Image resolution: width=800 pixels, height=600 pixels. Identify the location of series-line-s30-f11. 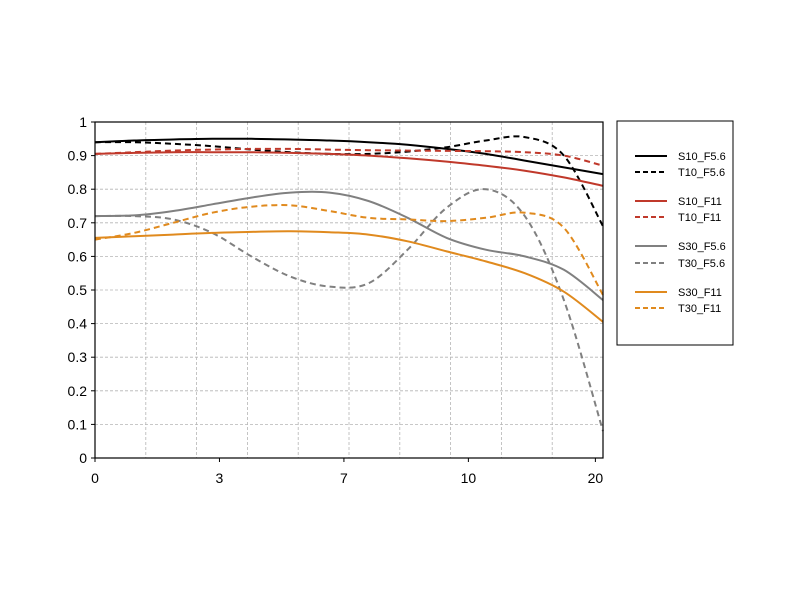
(349, 276).